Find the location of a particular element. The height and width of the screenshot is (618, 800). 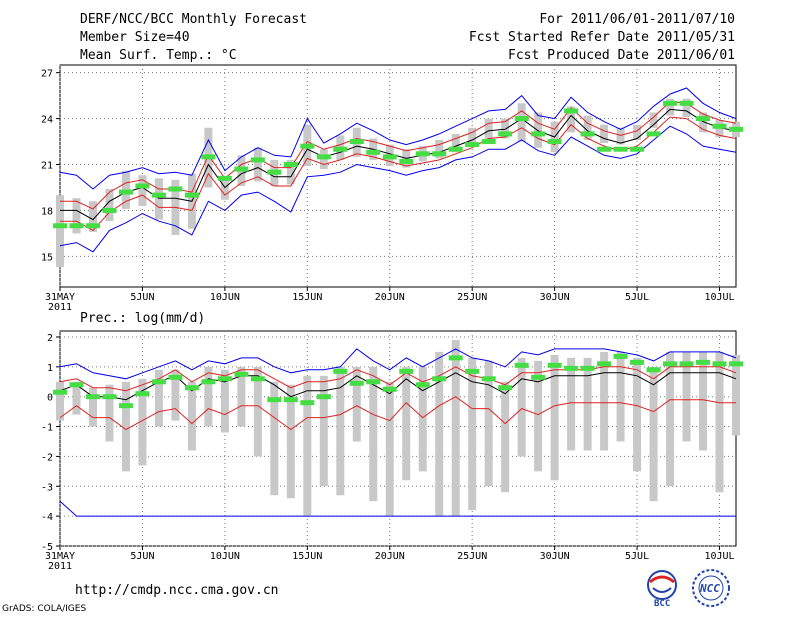

series-lower-blue-line is located at coordinates (397, 508).